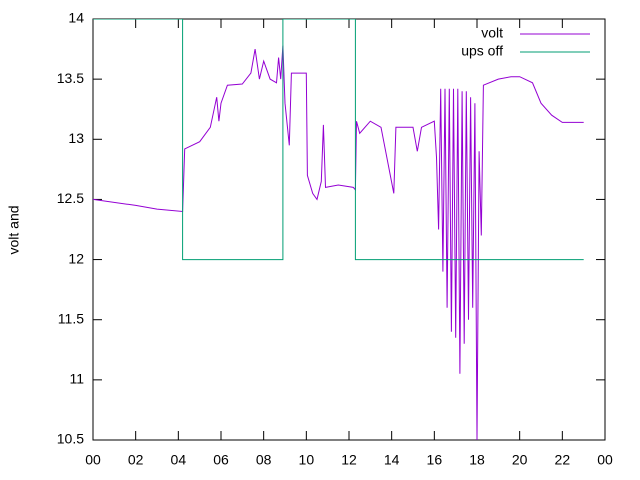 This screenshot has width=640, height=480. Describe the element at coordinates (492, 33) in the screenshot. I see `legend-label: volt` at that location.